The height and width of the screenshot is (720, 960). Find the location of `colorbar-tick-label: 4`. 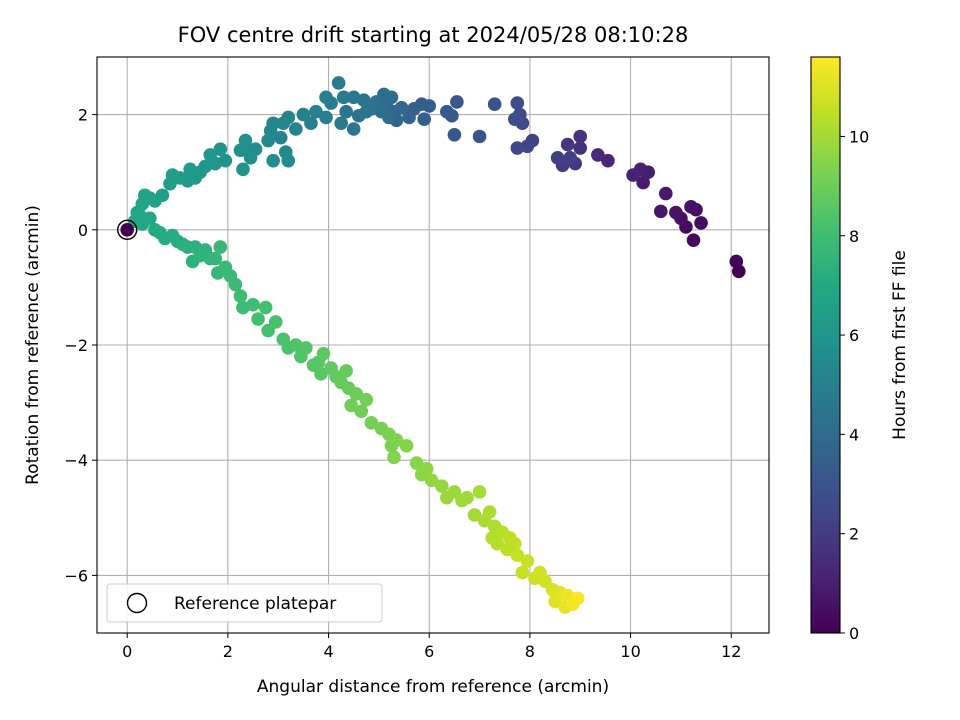

colorbar-tick-label: 4 is located at coordinates (854, 434).